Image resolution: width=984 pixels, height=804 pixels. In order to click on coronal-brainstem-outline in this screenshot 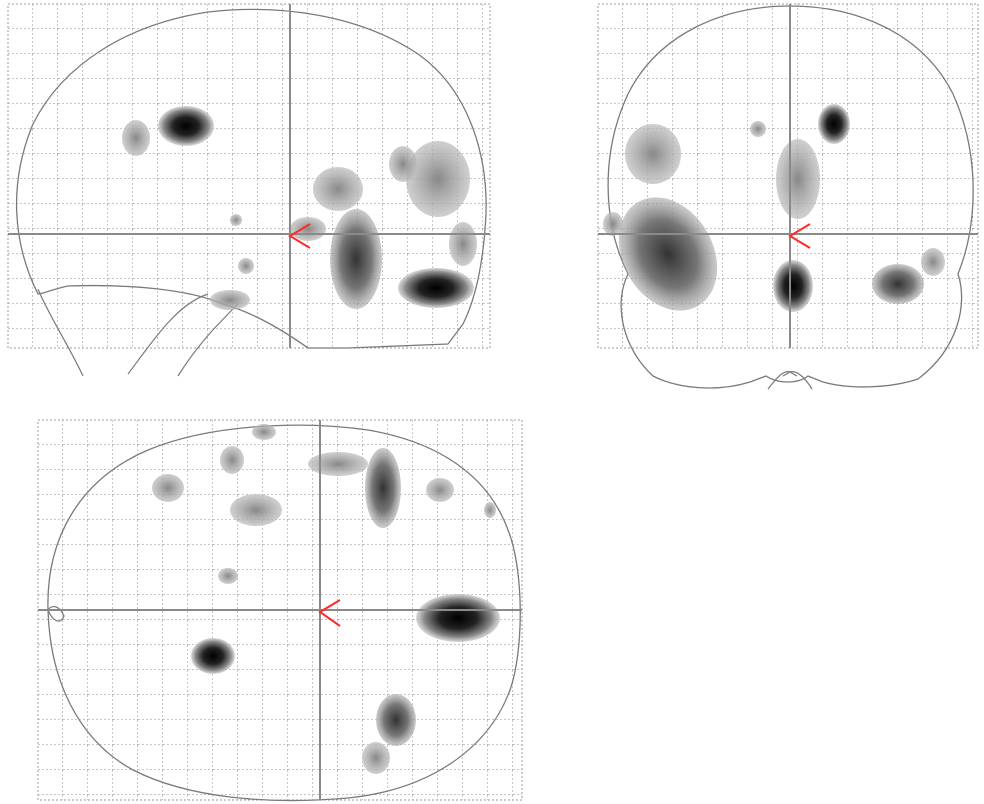, I will do `click(790, 380)`.